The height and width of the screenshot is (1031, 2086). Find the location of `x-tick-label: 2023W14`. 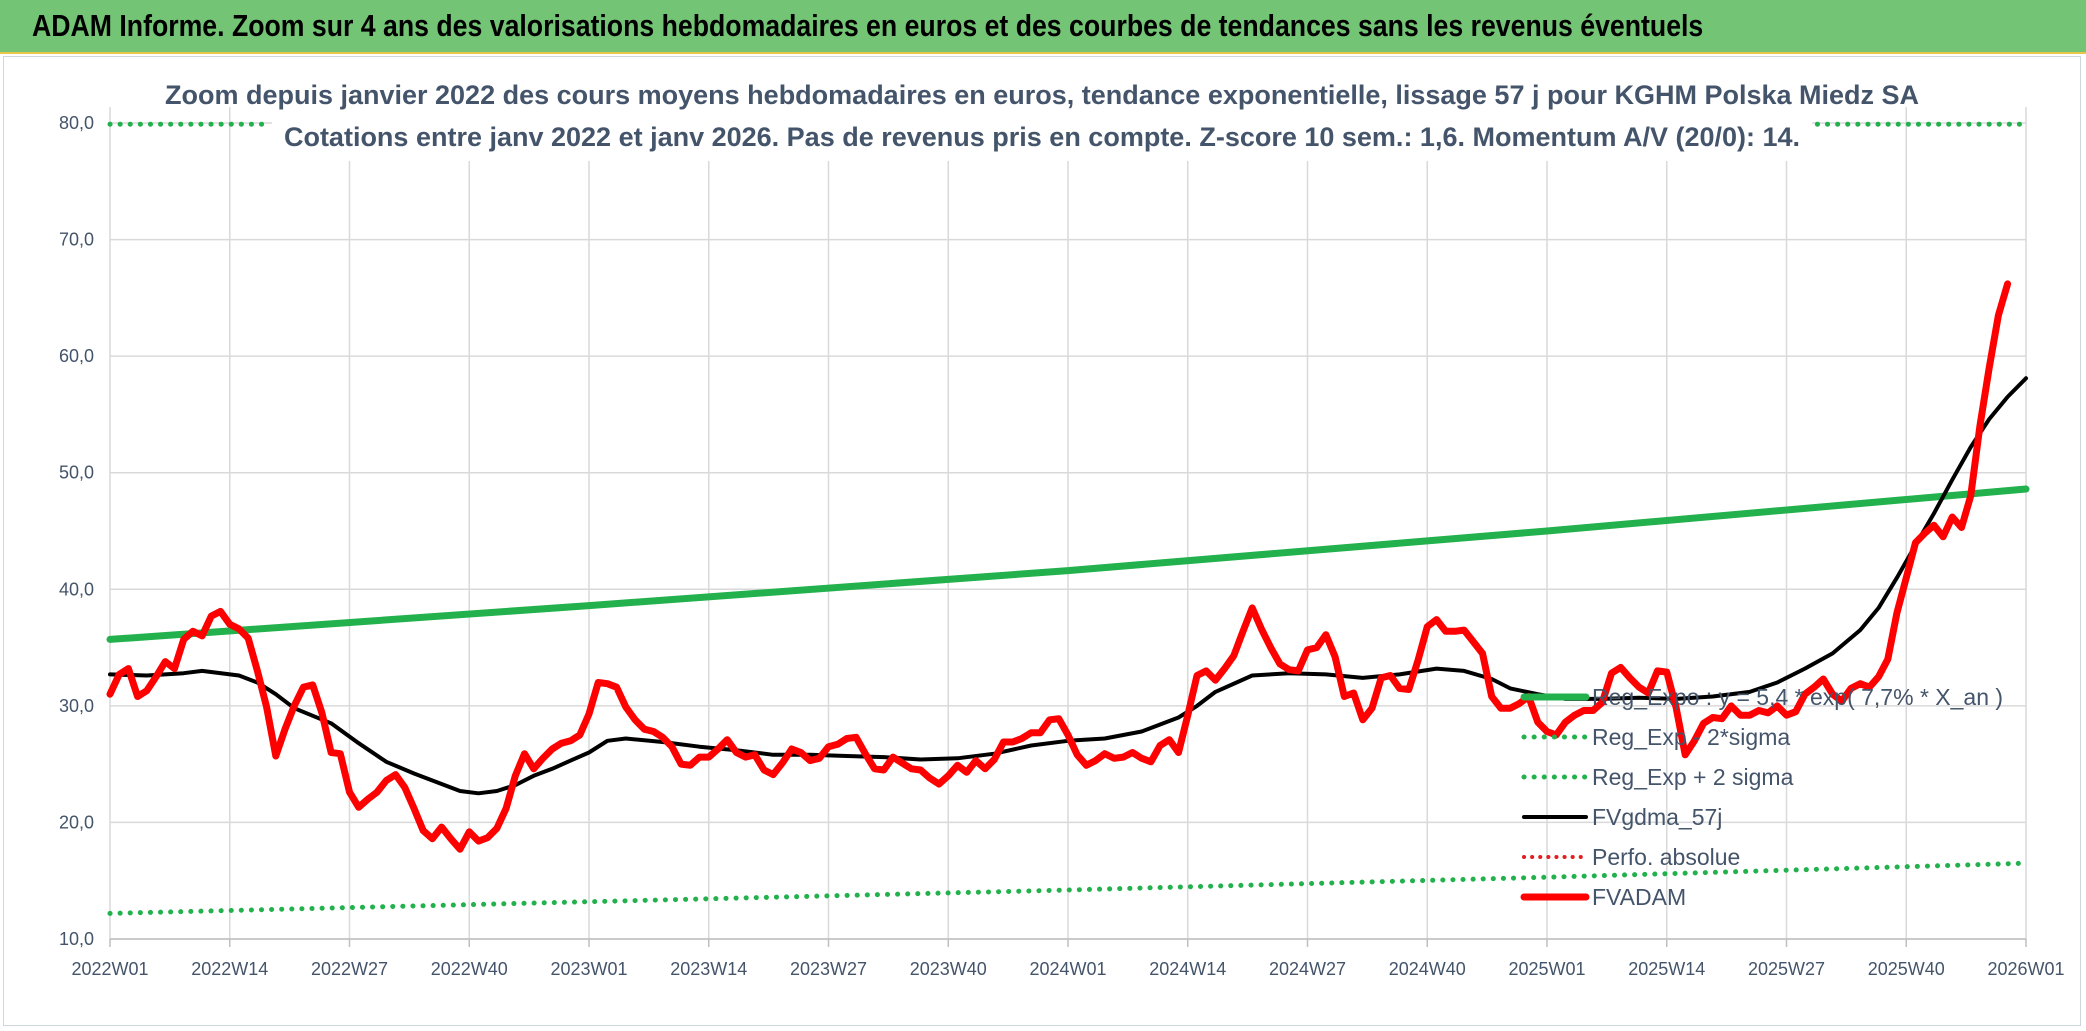

x-tick-label: 2023W14 is located at coordinates (708, 969).